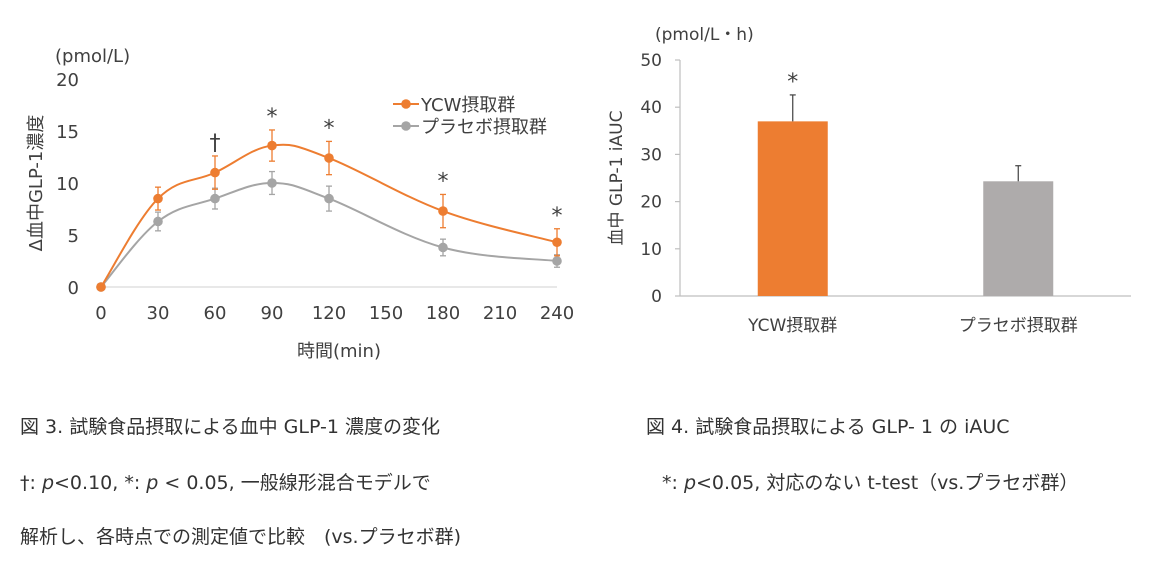 The height and width of the screenshot is (565, 1174). What do you see at coordinates (792, 82) in the screenshot?
I see `fig4-significance-mark: *` at bounding box center [792, 82].